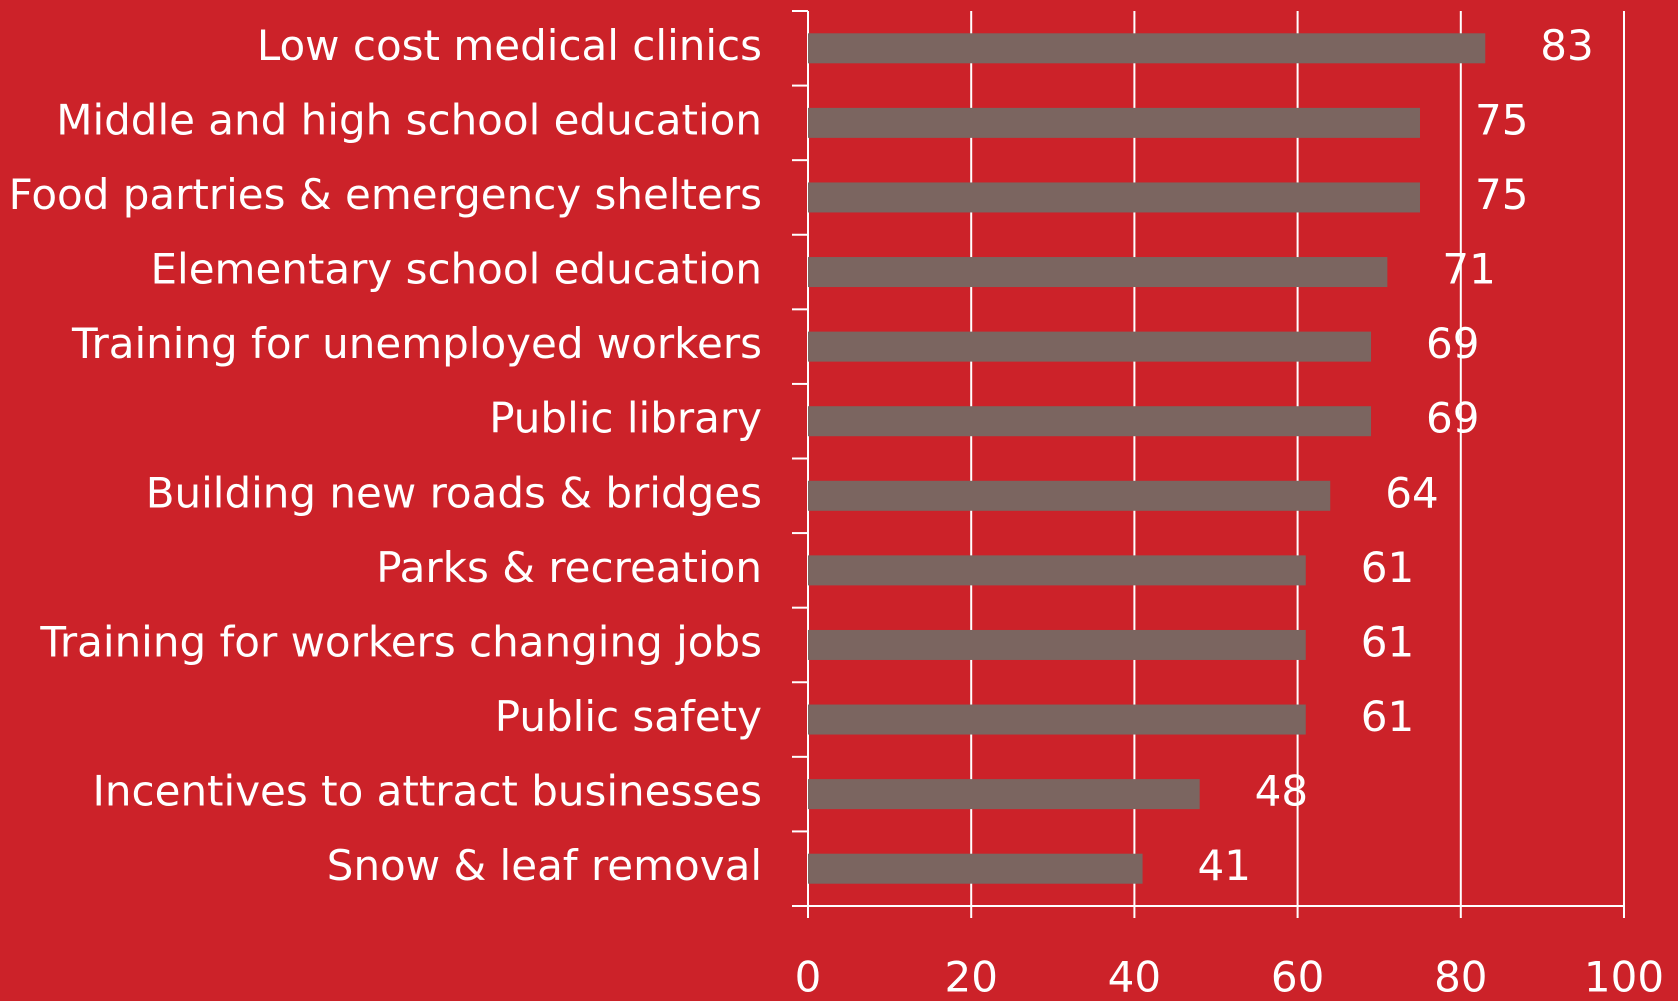 The image size is (1678, 1001). I want to click on value-label: 71, so click(1468, 269).